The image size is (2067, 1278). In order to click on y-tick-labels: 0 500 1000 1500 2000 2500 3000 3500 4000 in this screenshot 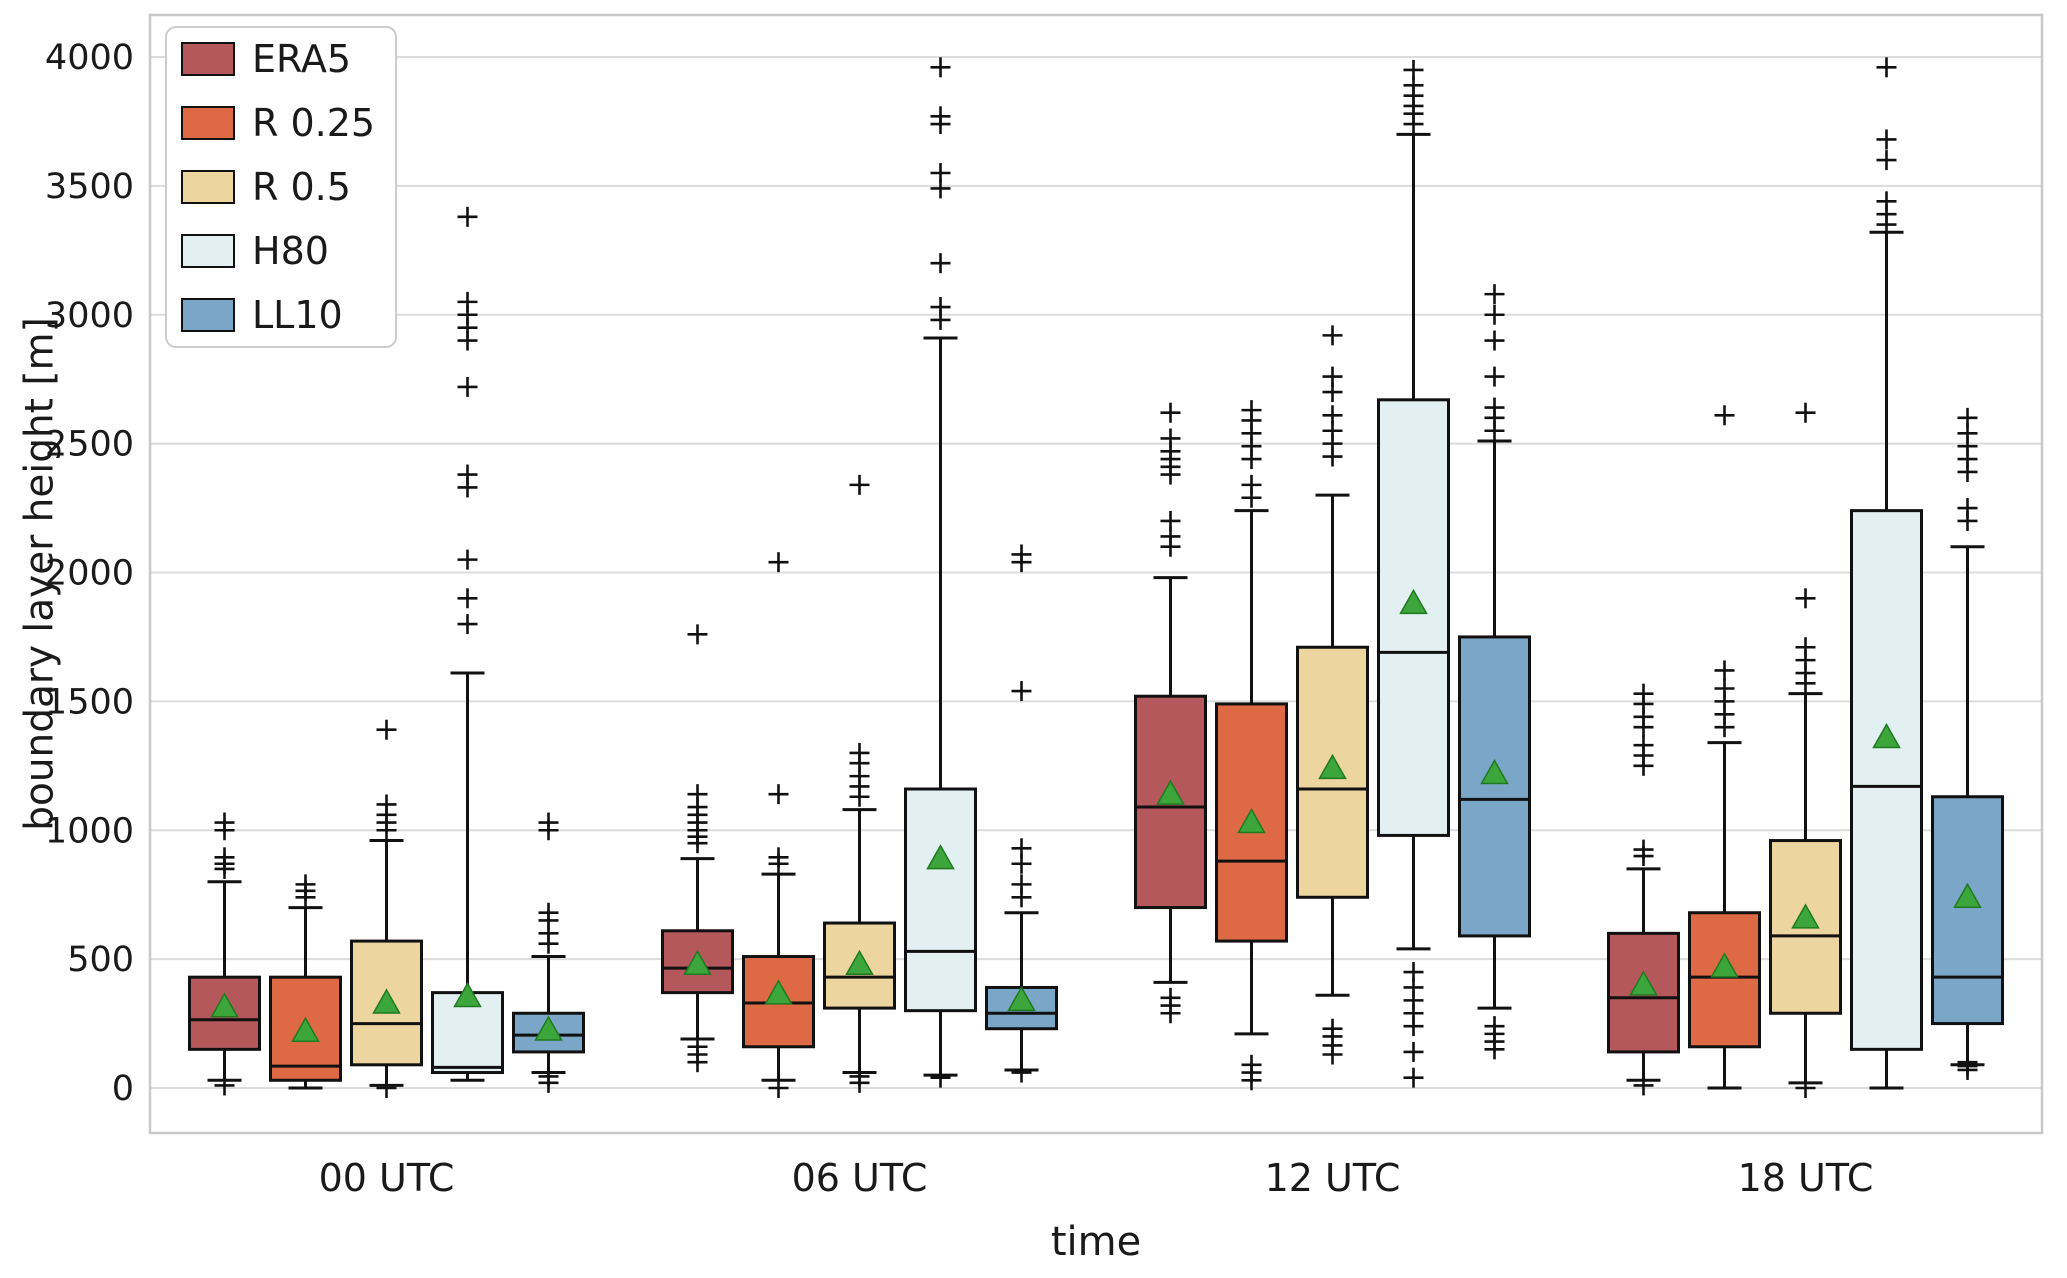, I will do `click(89, 573)`.